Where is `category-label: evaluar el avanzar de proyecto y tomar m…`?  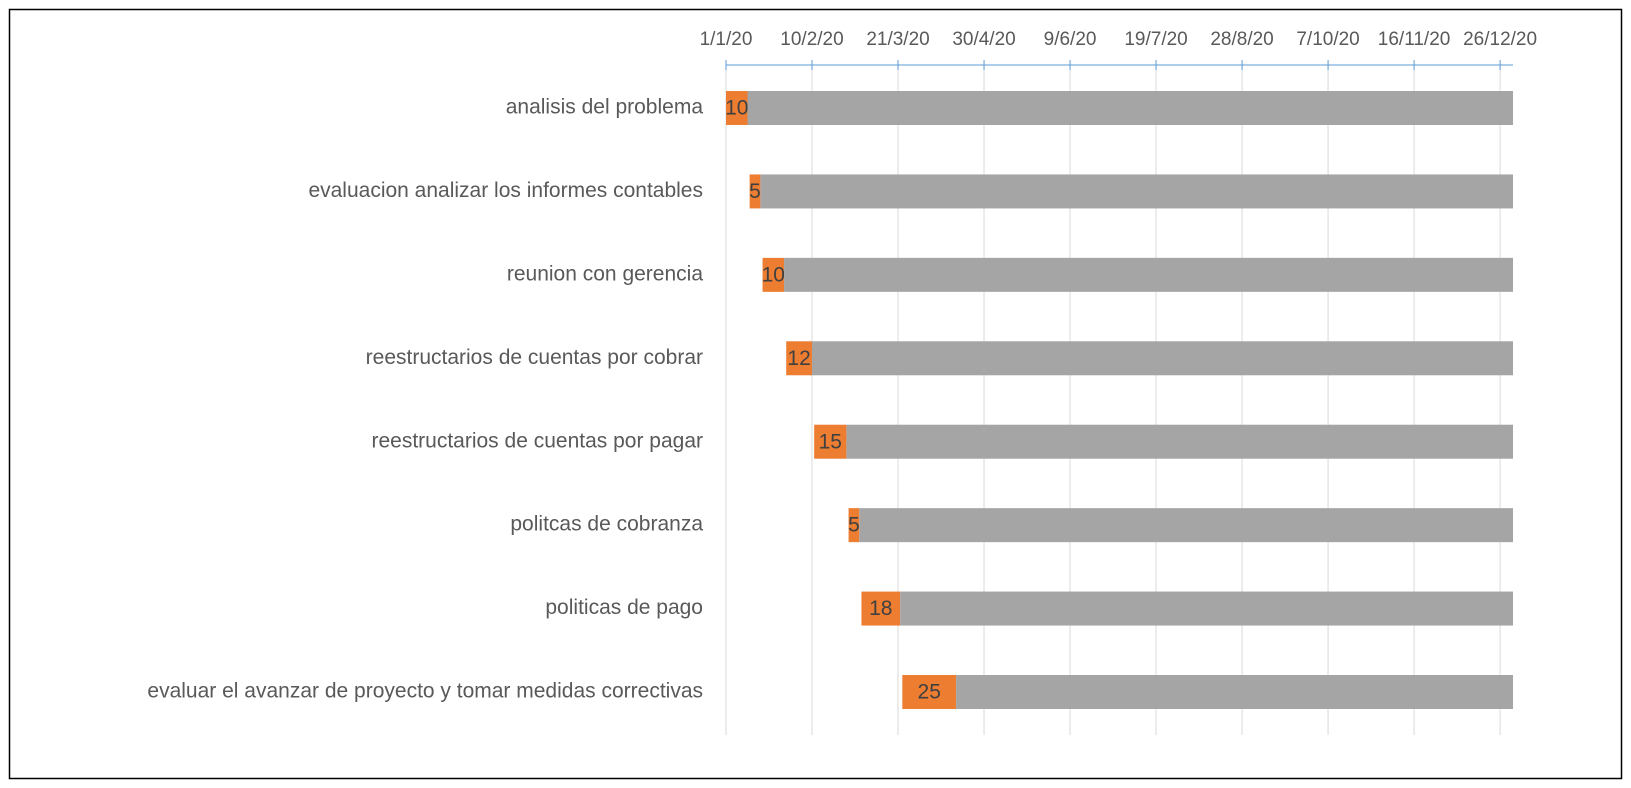 category-label: evaluar el avanzar de proyecto y tomar m… is located at coordinates (425, 691).